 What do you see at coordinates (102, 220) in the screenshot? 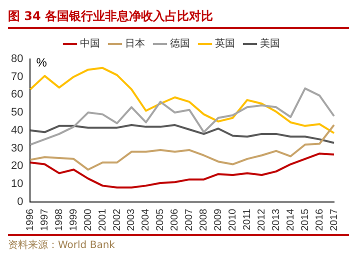
I see `x-tick-label: 2001` at bounding box center [102, 220].